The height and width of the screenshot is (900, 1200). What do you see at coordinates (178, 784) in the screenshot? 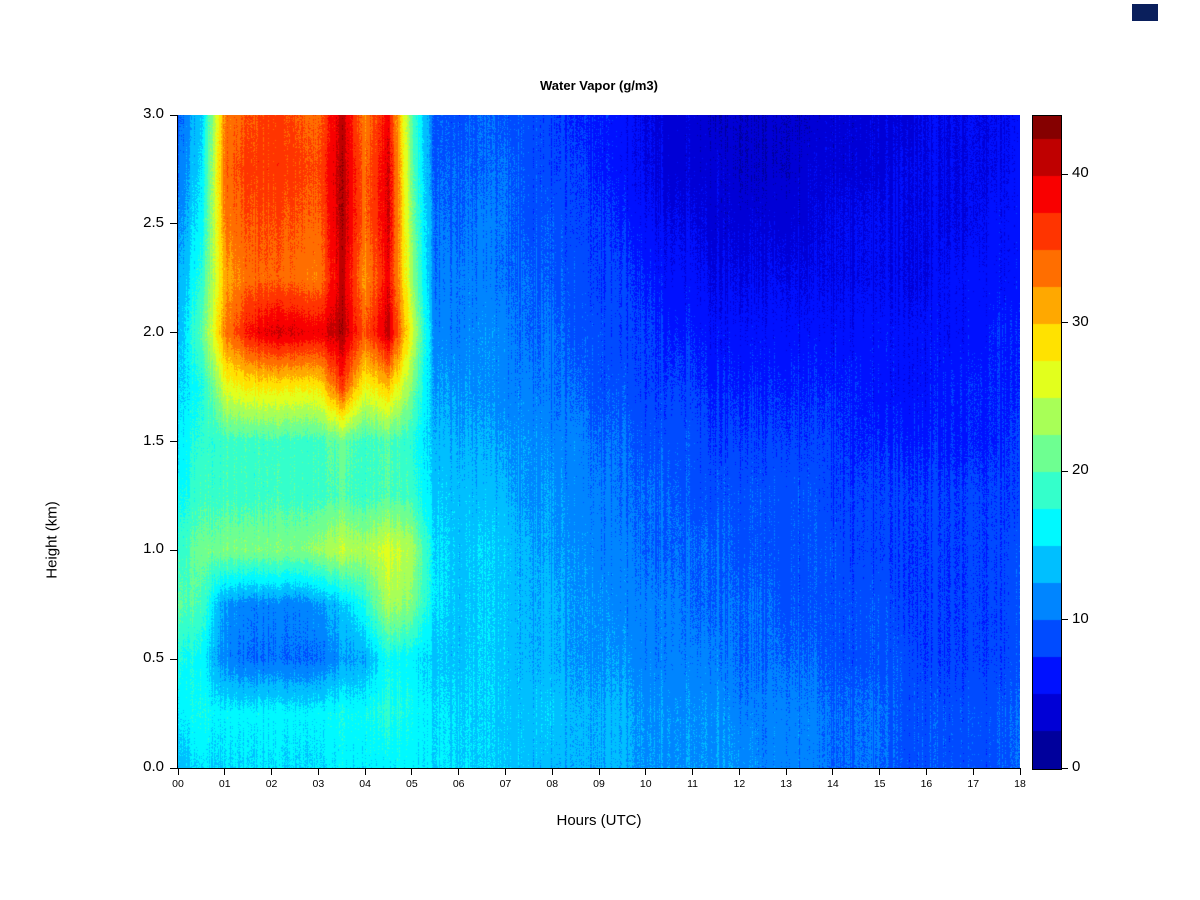
I see `x-tick-label: 00` at bounding box center [178, 784].